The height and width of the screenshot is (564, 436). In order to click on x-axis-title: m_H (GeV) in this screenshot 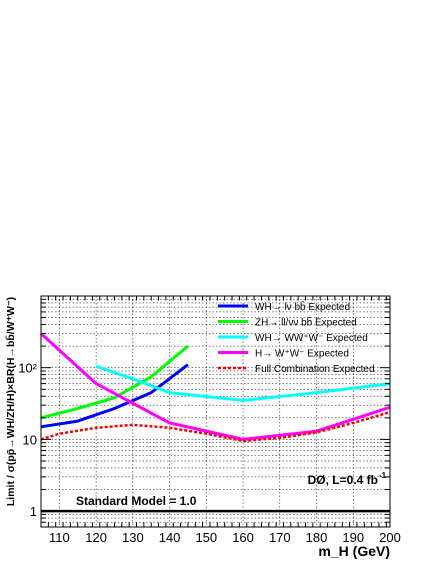, I will do `click(354, 551)`.